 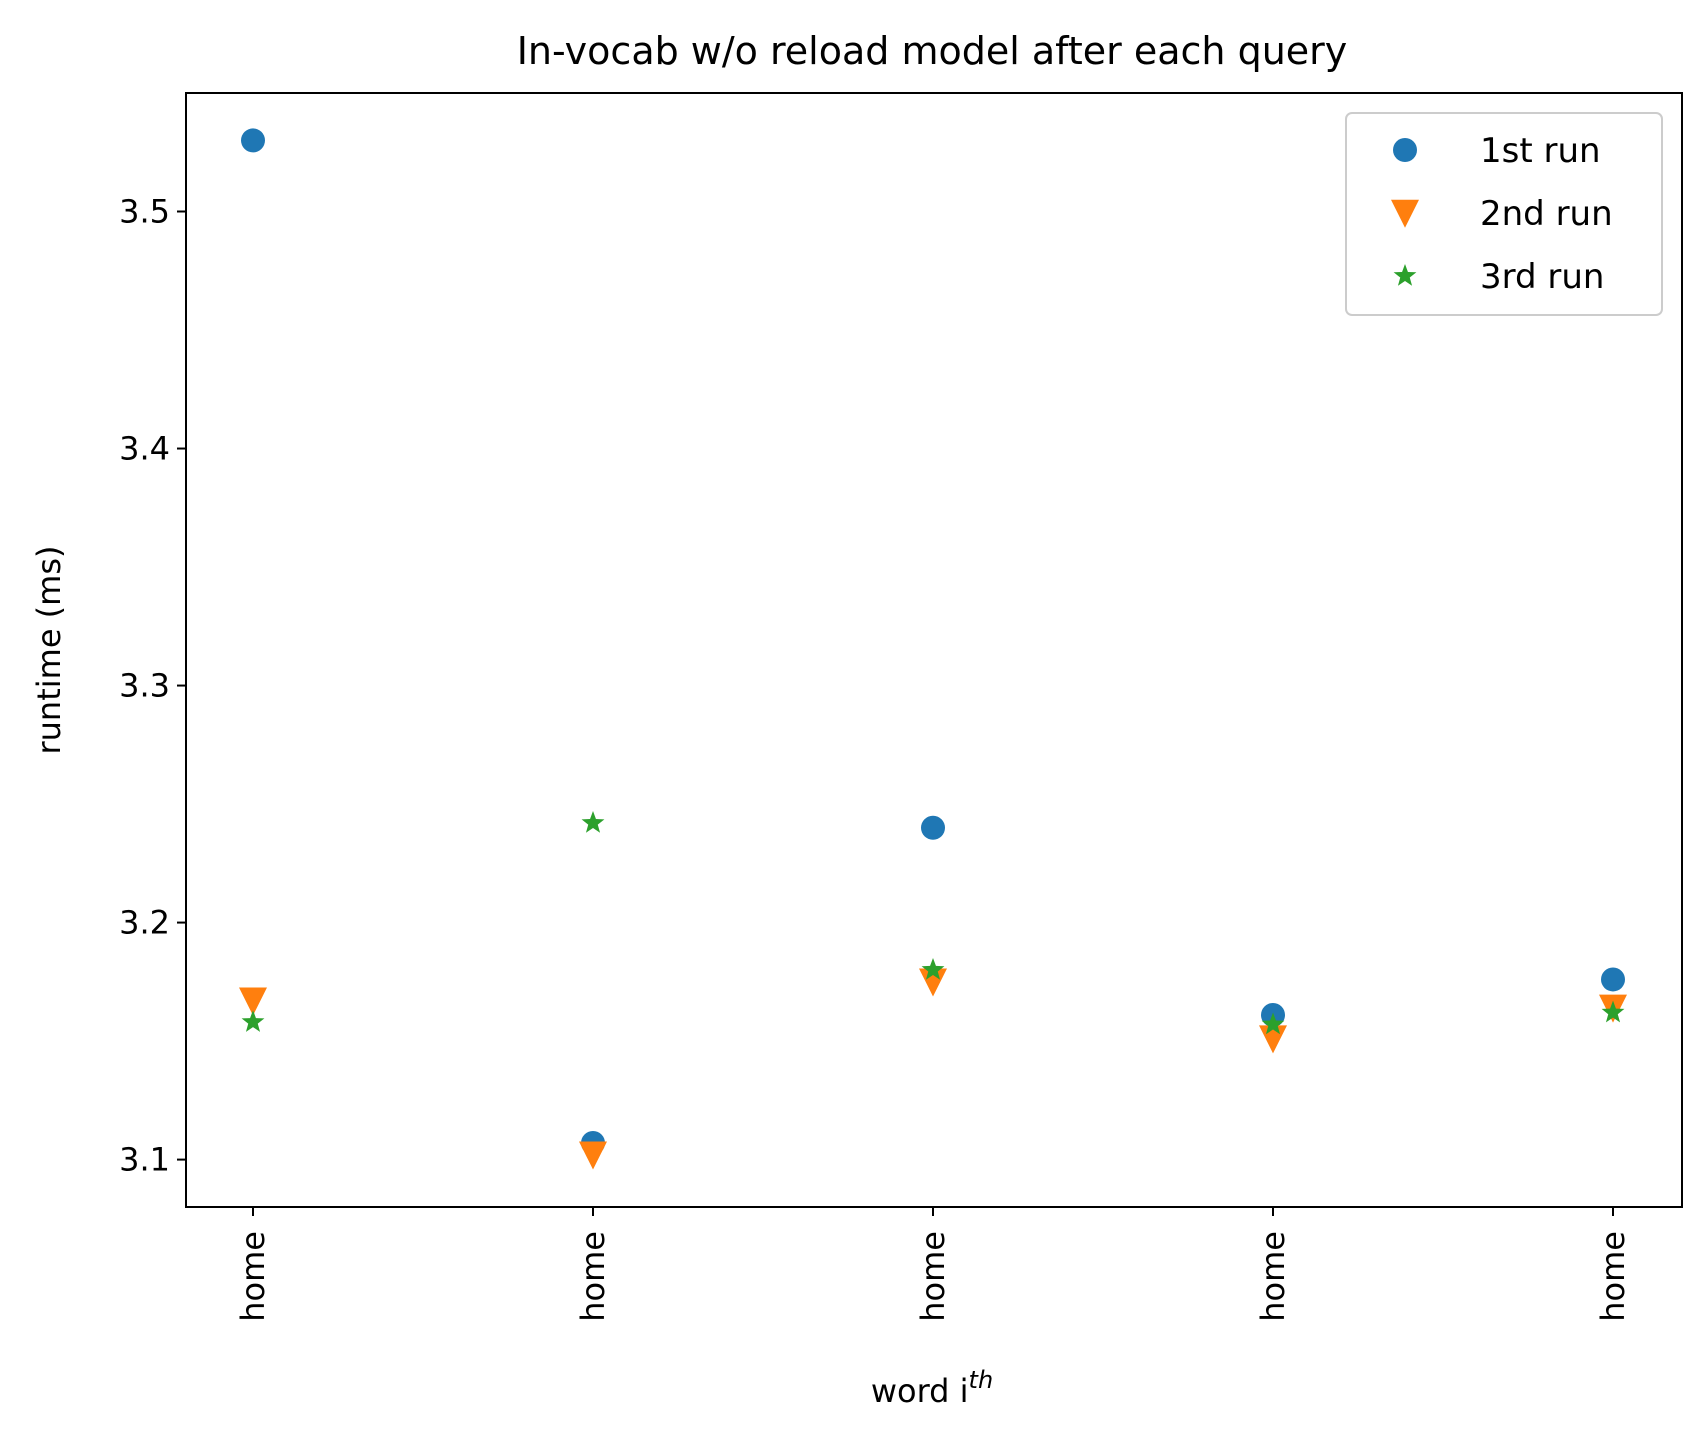 I want to click on y-tick-label: 3.4, so click(x=144, y=449).